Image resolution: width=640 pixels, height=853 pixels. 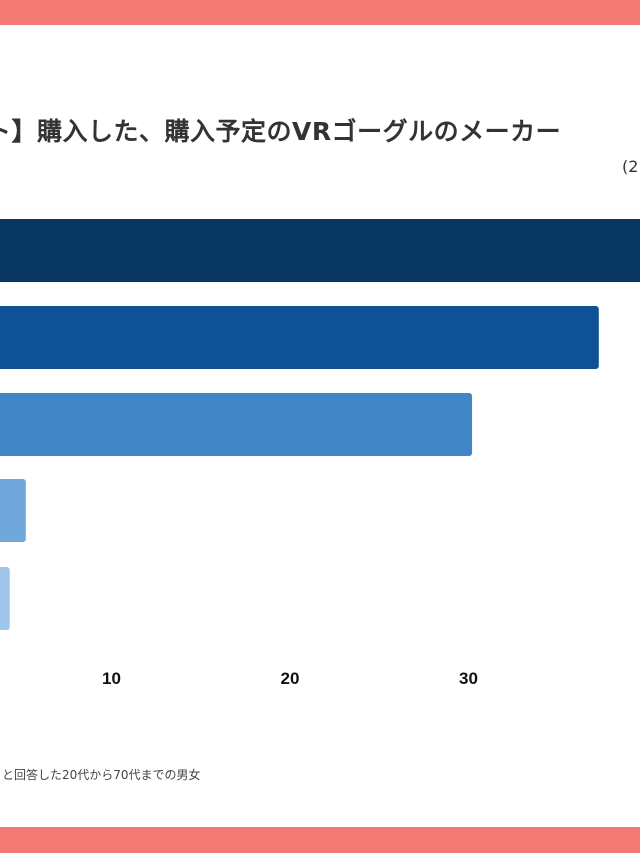 I want to click on x-tick-label: 20, so click(x=290, y=678).